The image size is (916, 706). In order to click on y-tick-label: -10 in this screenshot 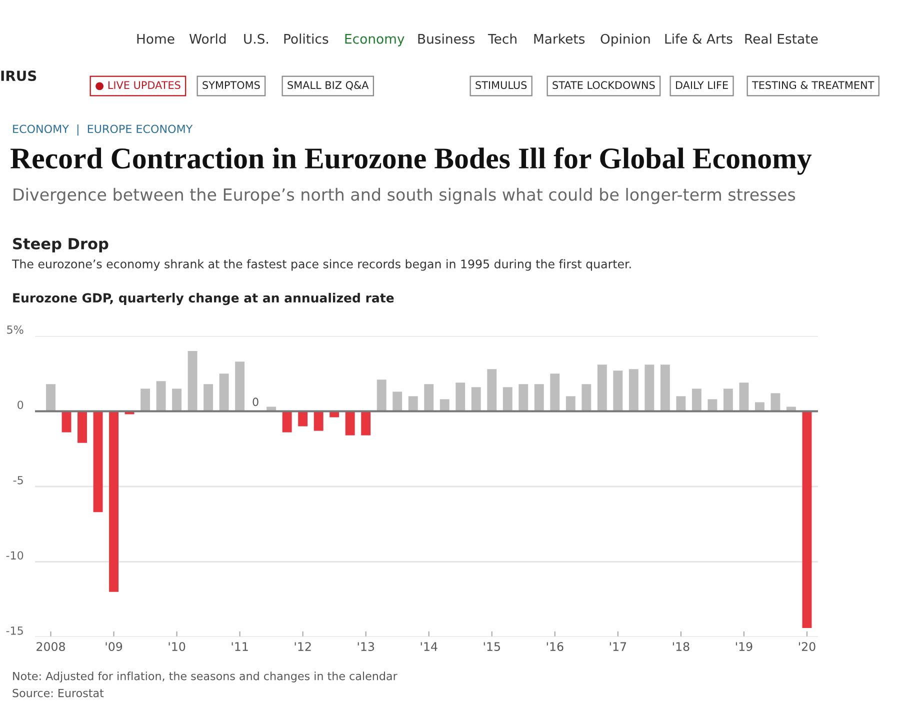, I will do `click(15, 555)`.